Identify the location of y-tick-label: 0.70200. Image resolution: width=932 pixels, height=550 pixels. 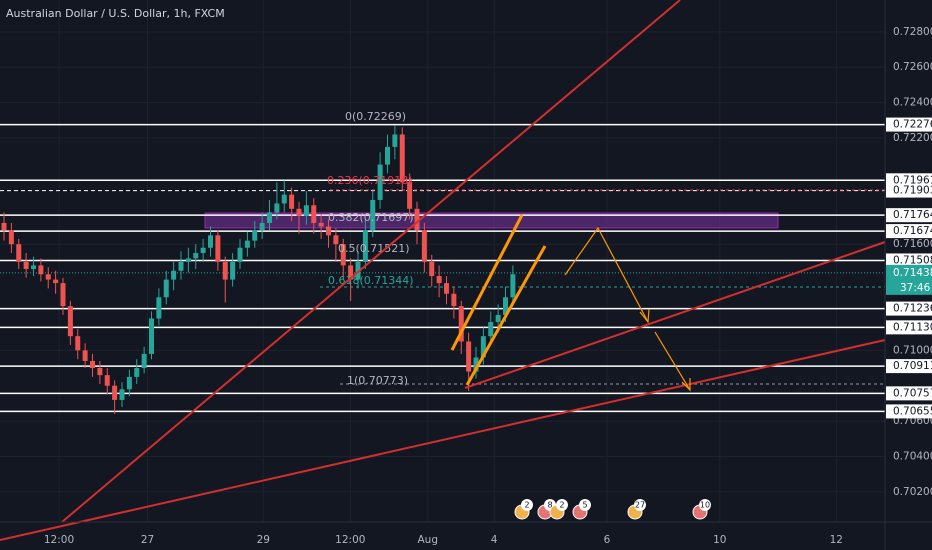
(912, 492).